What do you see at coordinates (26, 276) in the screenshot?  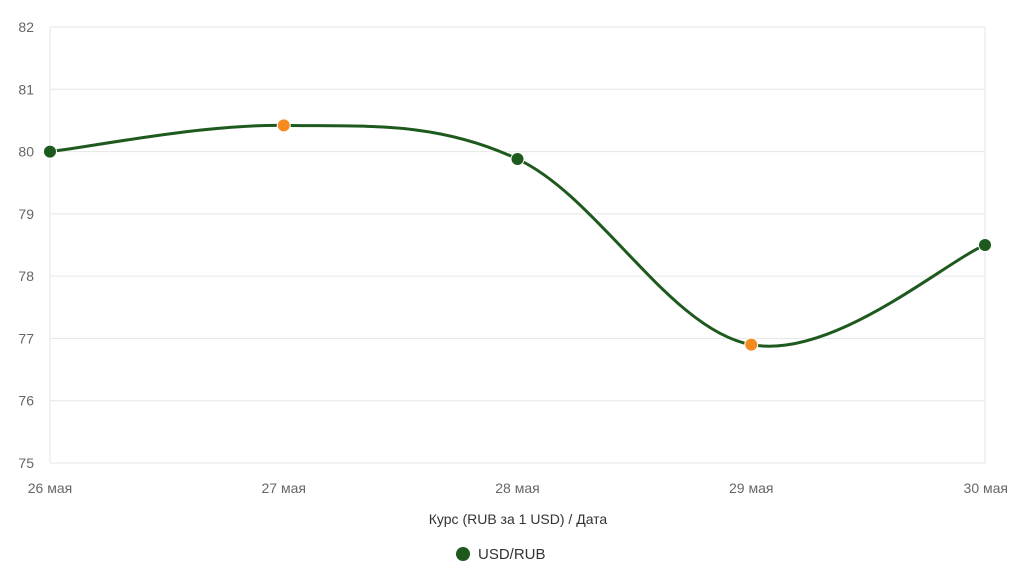 I see `y-tick-label: 78` at bounding box center [26, 276].